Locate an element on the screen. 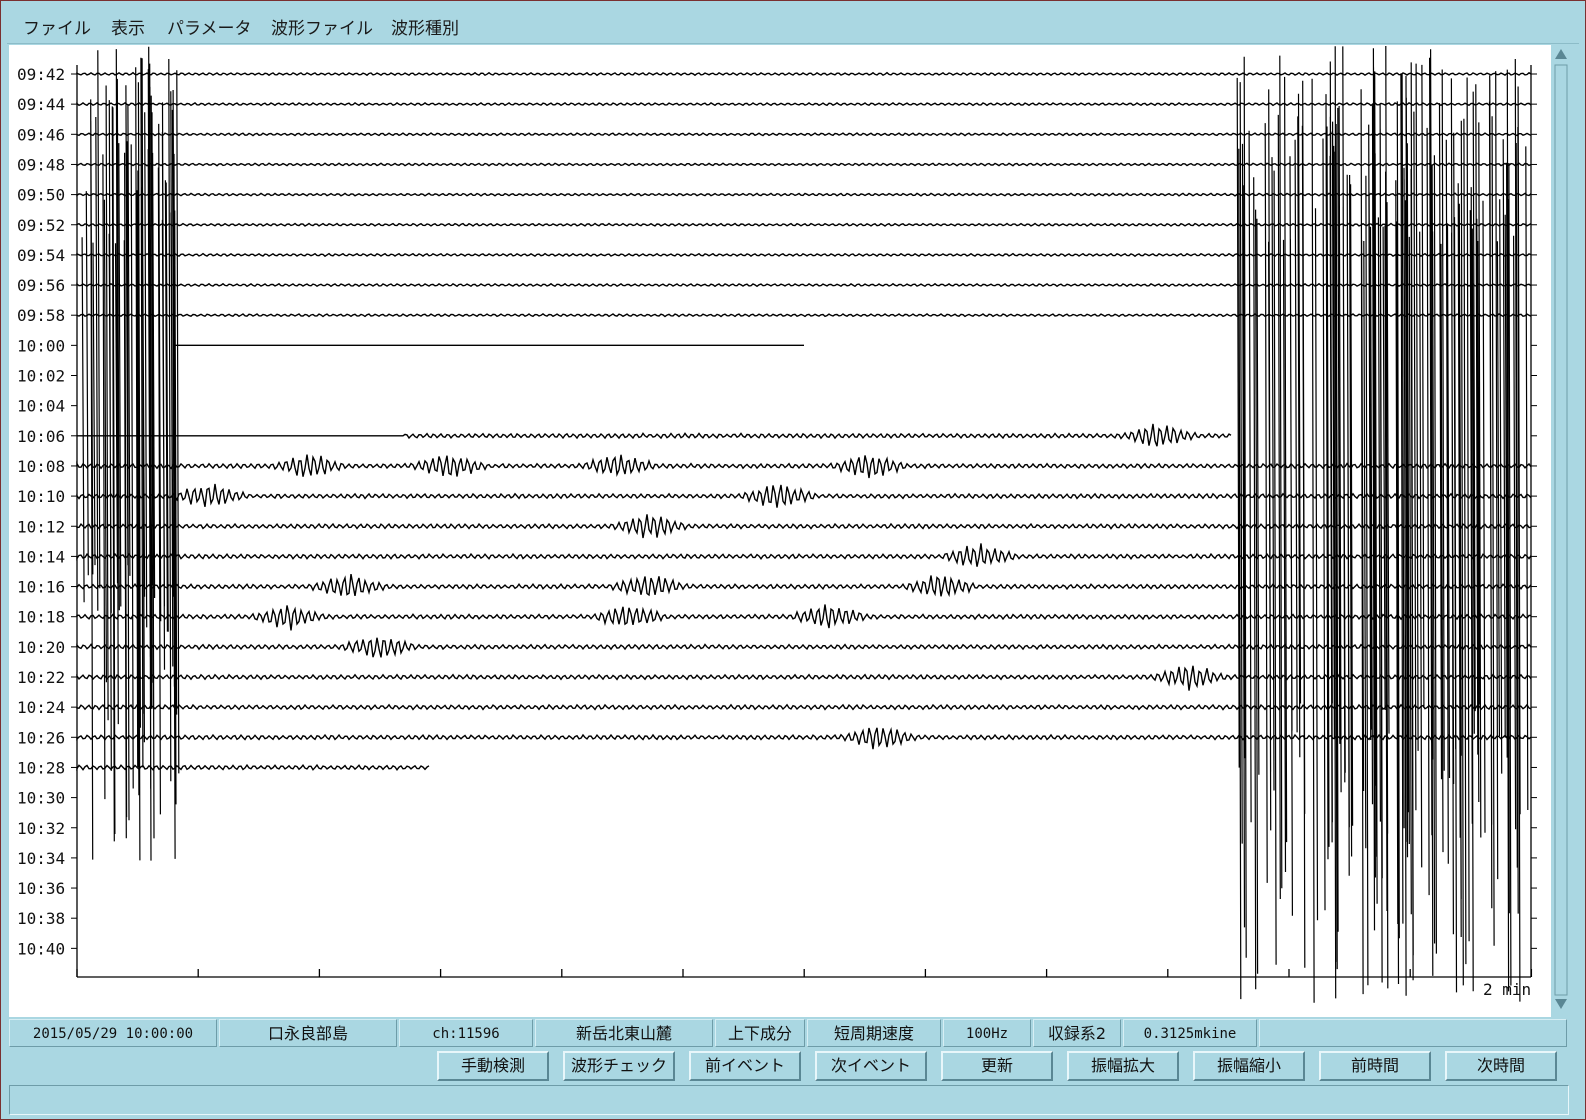 The width and height of the screenshot is (1586, 1120). manual-pick-button: 手動検測 is located at coordinates (493, 1066).